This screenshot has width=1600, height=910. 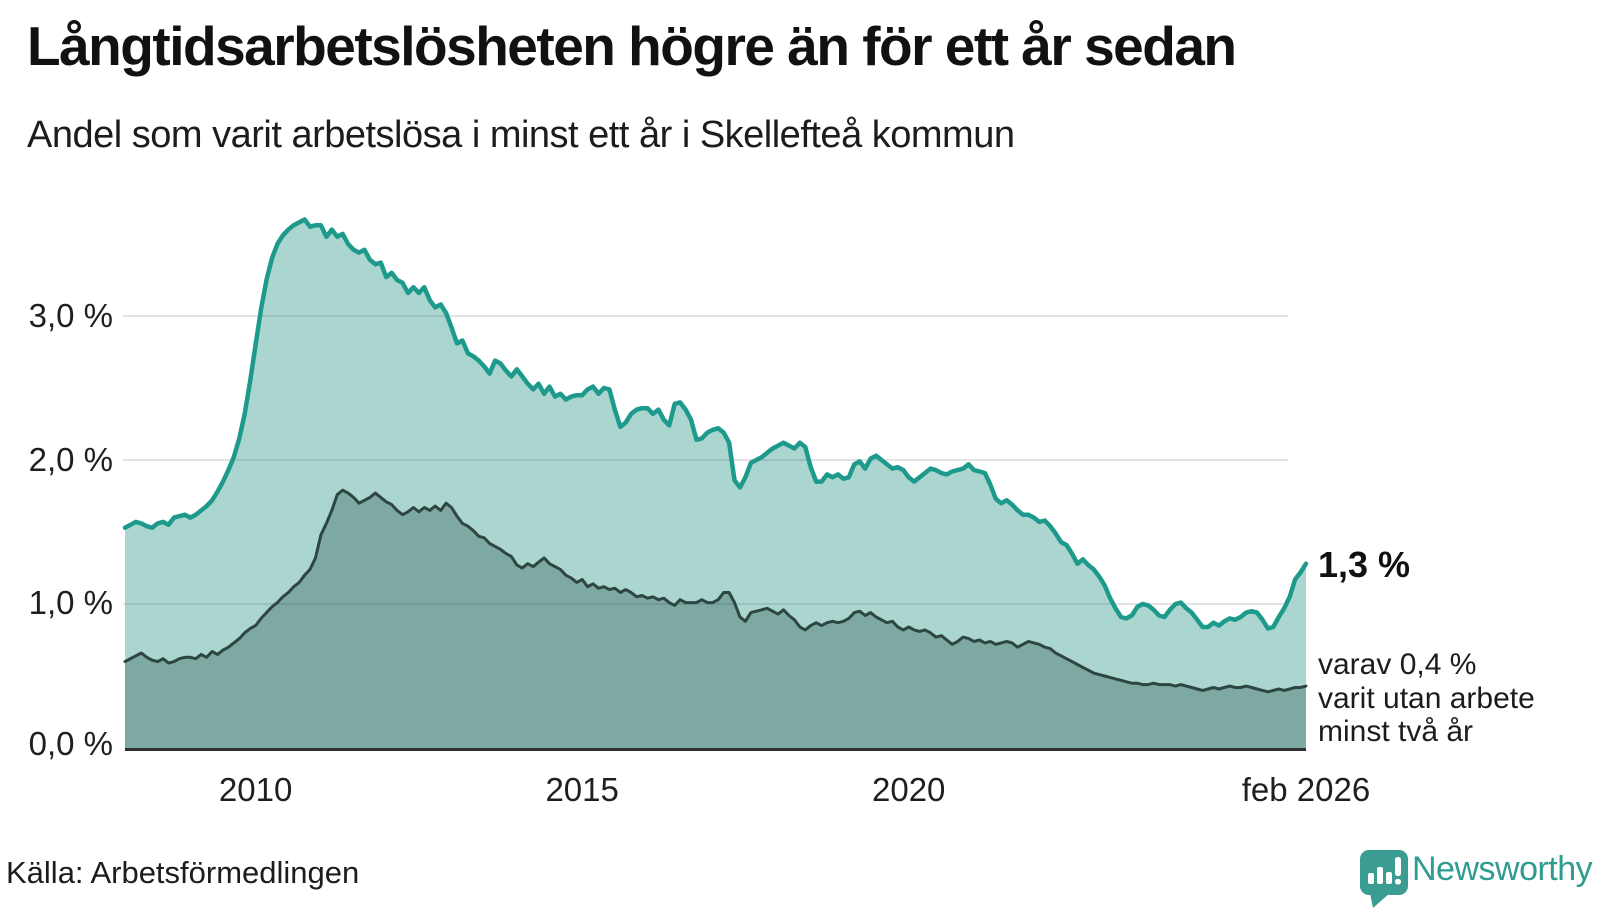 I want to click on y-axis-tick-label: 1,0 %, so click(x=70, y=602).